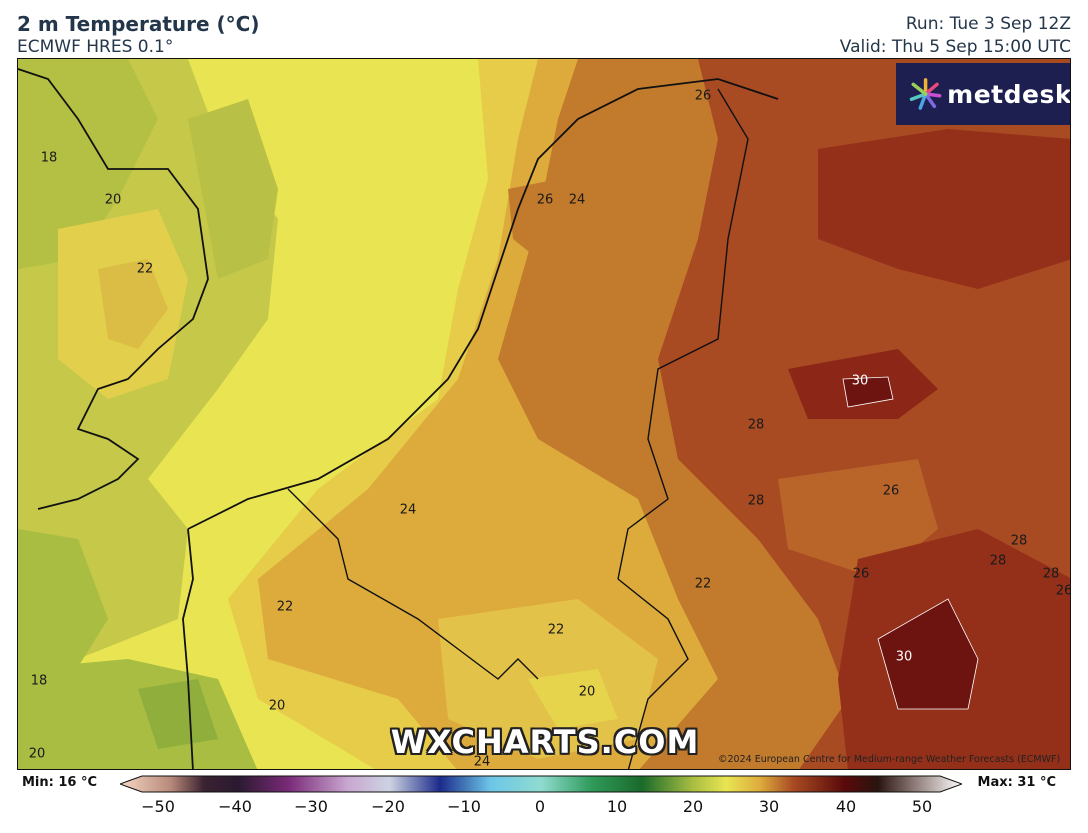 The height and width of the screenshot is (833, 1088). I want to click on coastline-england, so click(113, 289).